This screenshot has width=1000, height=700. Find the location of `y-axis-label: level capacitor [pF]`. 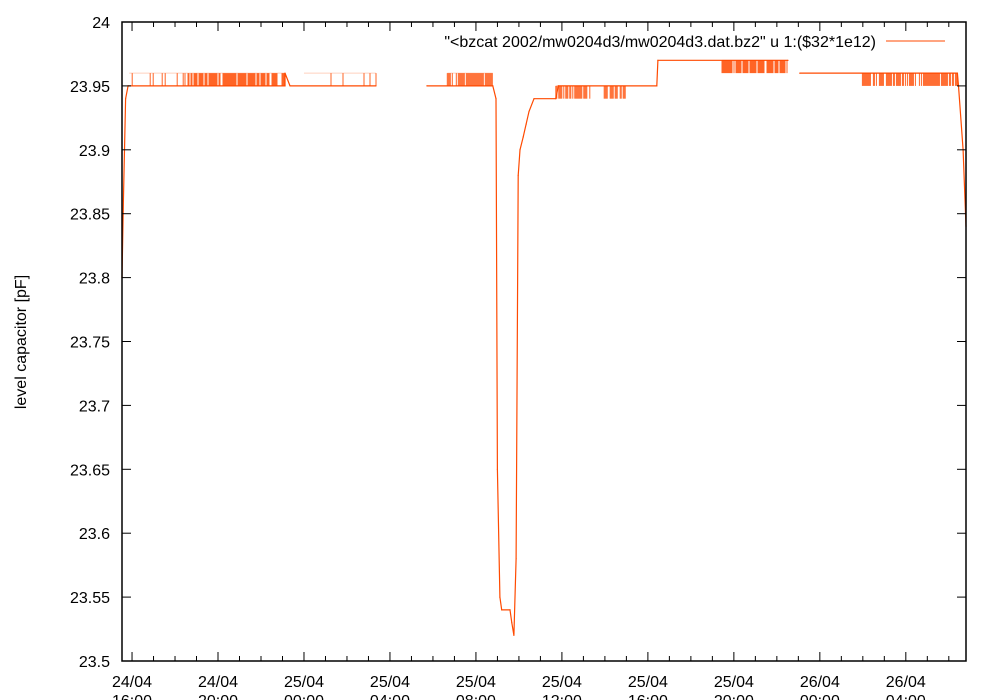

y-axis-label: level capacitor [pF] is located at coordinates (21, 342).